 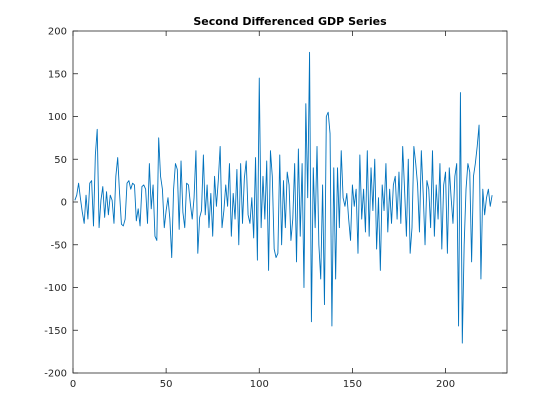 What do you see at coordinates (445, 384) in the screenshot?
I see `x-tick-label: 200` at bounding box center [445, 384].